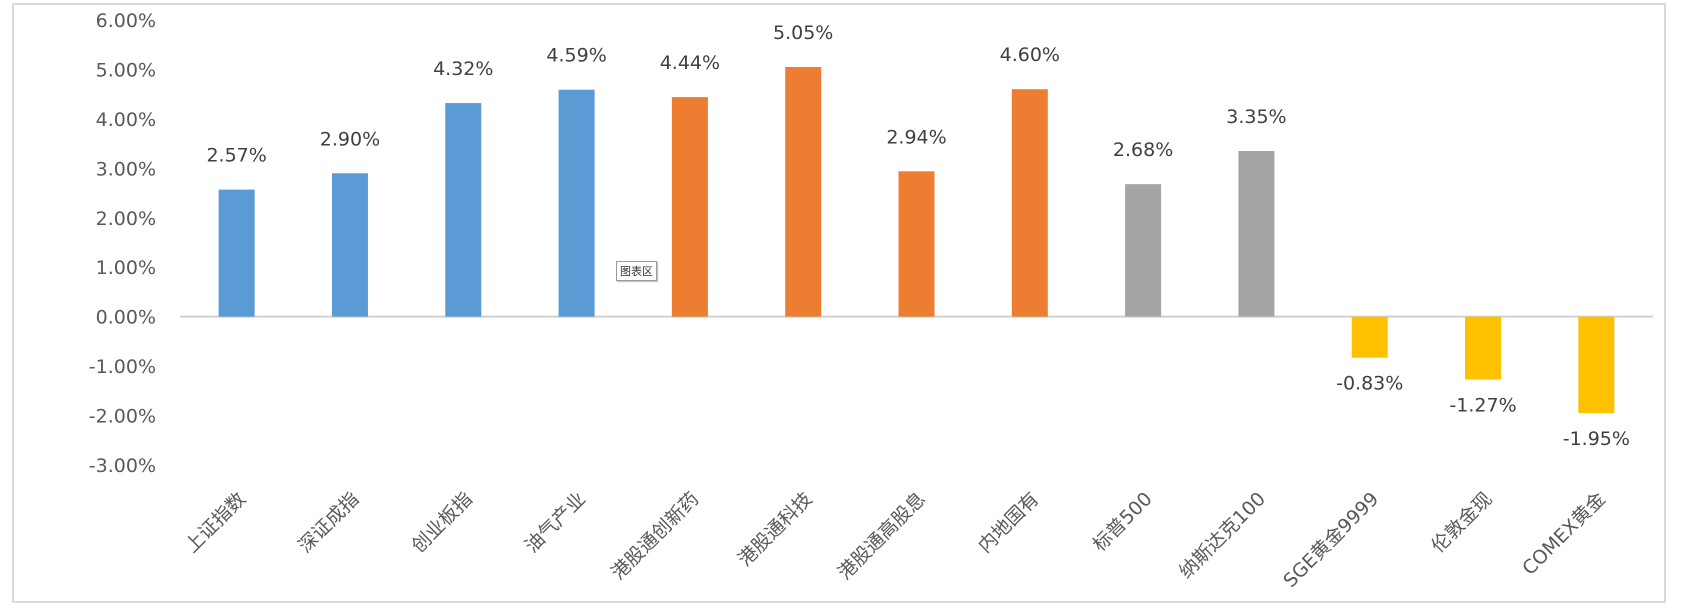 This screenshot has height=614, width=1683. What do you see at coordinates (1369, 384) in the screenshot?
I see `data-label: -0.83%` at bounding box center [1369, 384].